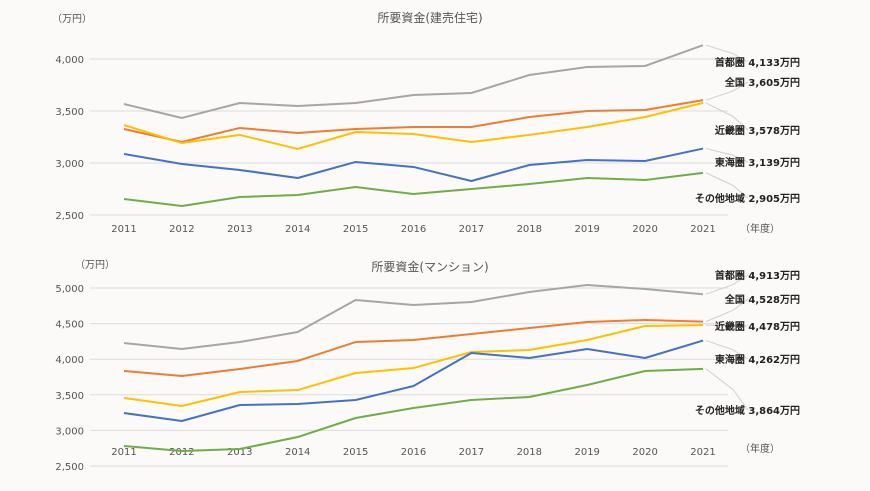  Describe the element at coordinates (762, 299) in the screenshot. I see `data-label: 全国 4,528万円` at that location.